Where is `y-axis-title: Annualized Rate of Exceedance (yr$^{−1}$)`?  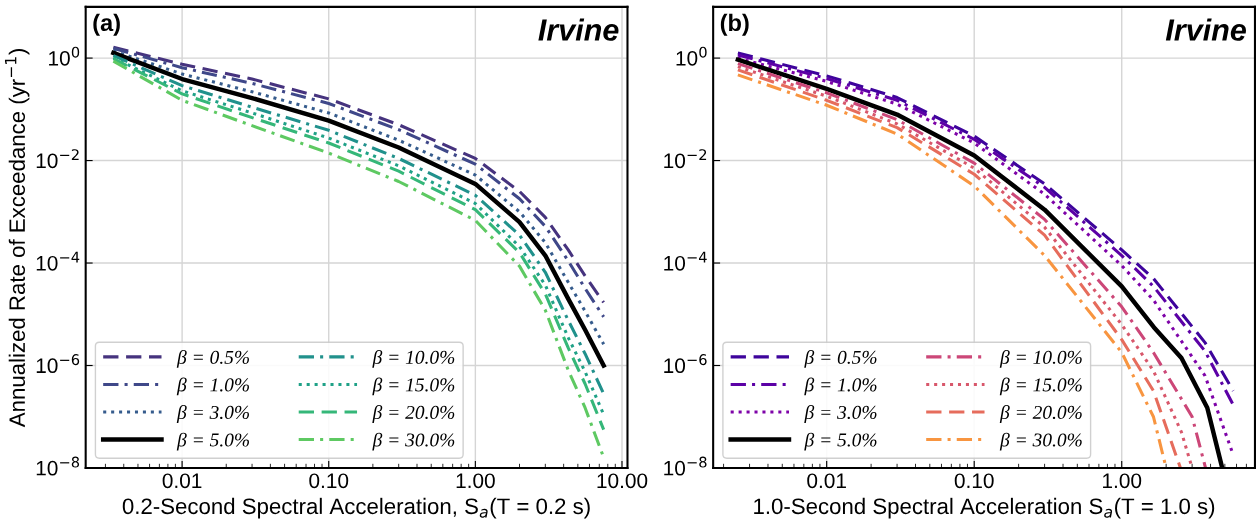
y-axis-title: Annualized Rate of Exceedance (yr$^{−1}$) is located at coordinates (17, 238).